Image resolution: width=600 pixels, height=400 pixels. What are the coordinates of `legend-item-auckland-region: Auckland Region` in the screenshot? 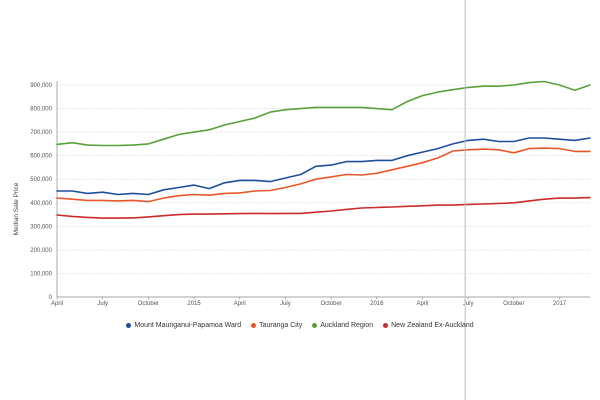 It's located at (342, 325).